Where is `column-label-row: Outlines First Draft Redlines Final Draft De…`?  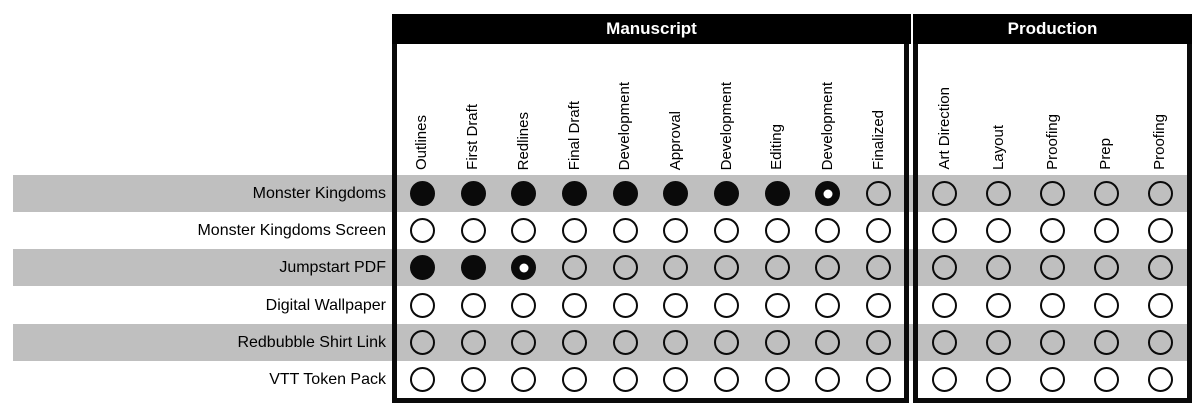 column-label-row: Outlines First Draft Redlines Final Draft De… is located at coordinates (650, 109).